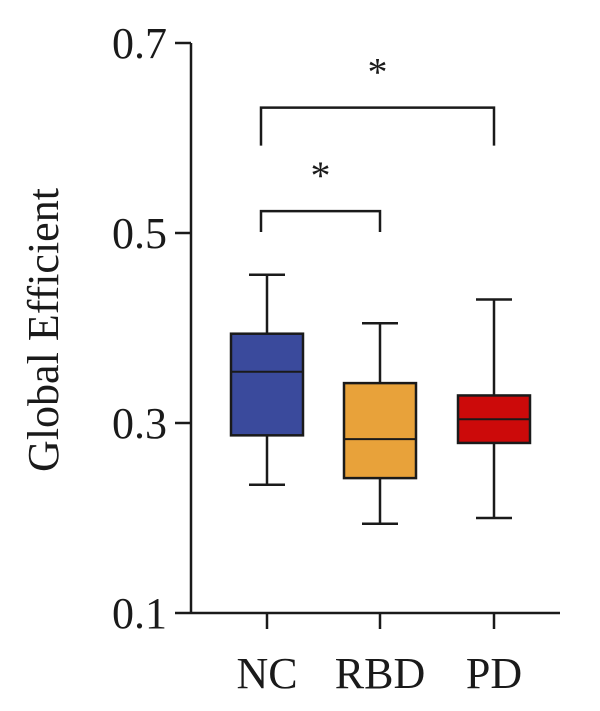 This screenshot has width=600, height=711. What do you see at coordinates (494, 409) in the screenshot?
I see `box-pd` at bounding box center [494, 409].